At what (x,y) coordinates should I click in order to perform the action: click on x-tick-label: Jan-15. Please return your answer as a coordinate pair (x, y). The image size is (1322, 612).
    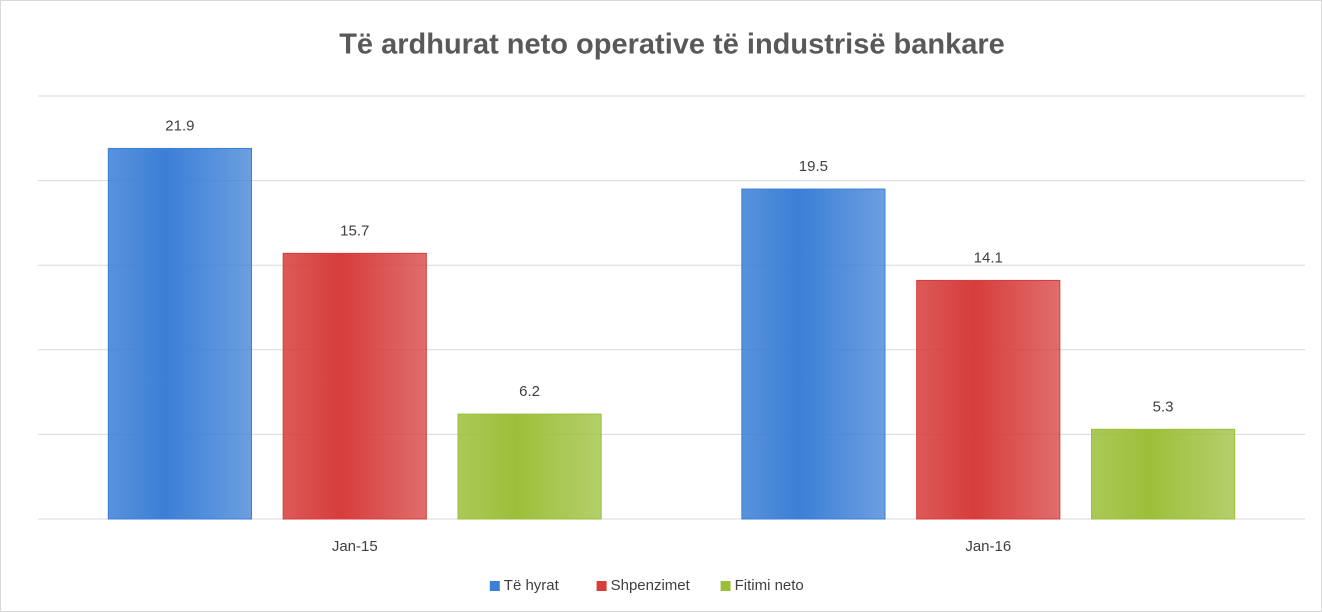
    Looking at the image, I should click on (355, 546).